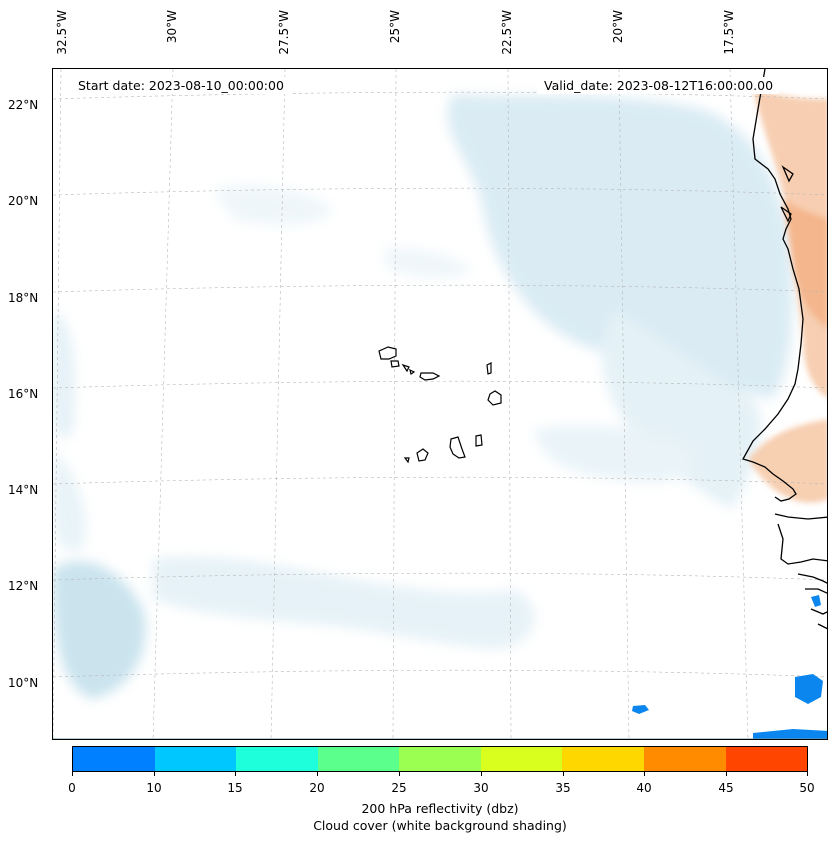  Describe the element at coordinates (507, 32) in the screenshot. I see `lon-label-22-5w: 22.5°W` at that location.